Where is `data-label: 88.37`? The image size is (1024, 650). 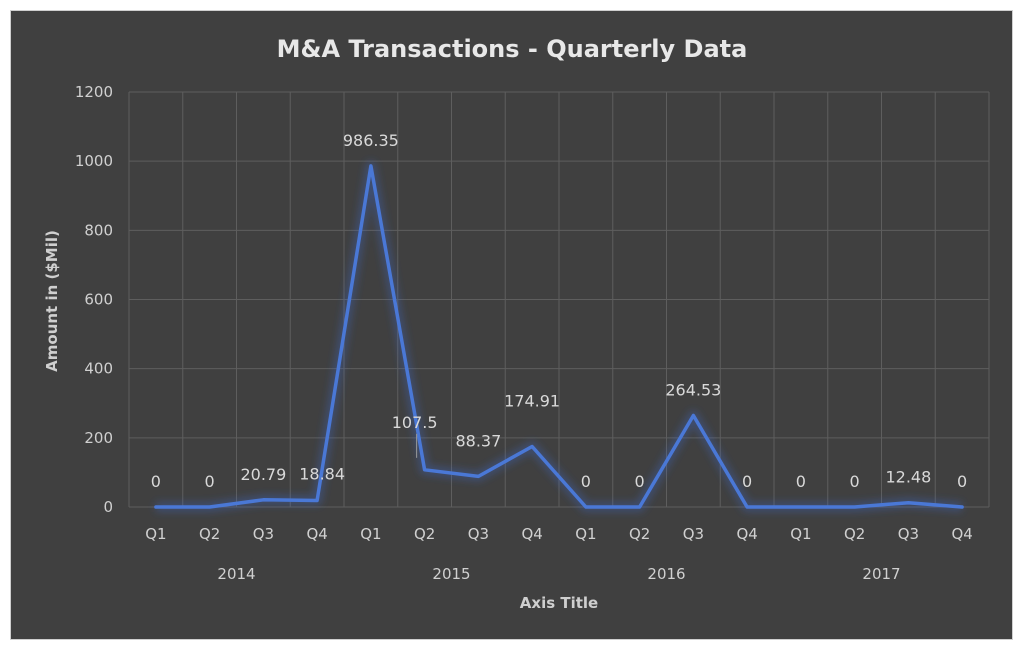
data-label: 88.37 is located at coordinates (478, 440).